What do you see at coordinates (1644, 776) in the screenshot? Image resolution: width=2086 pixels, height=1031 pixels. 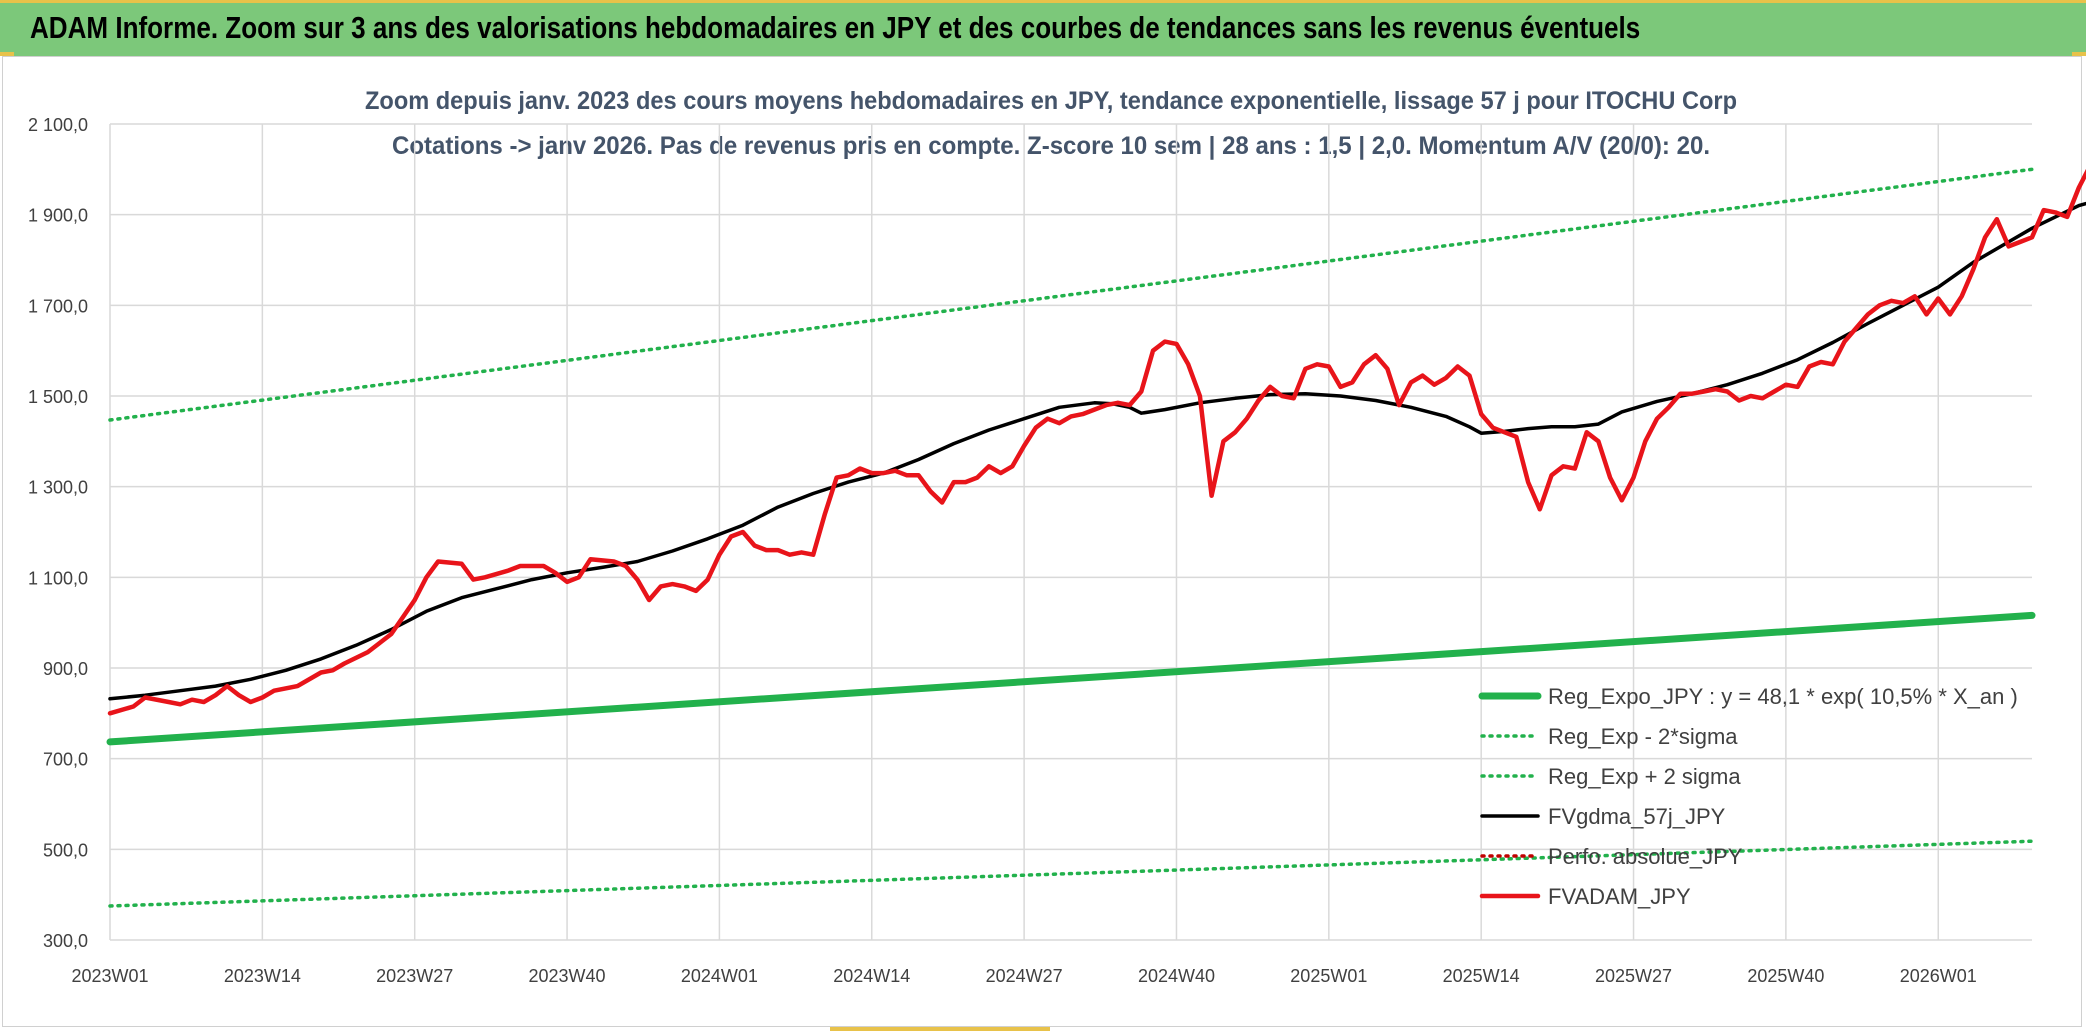 I see `legend-label: Reg_Exp + 2 sigma` at bounding box center [1644, 776].